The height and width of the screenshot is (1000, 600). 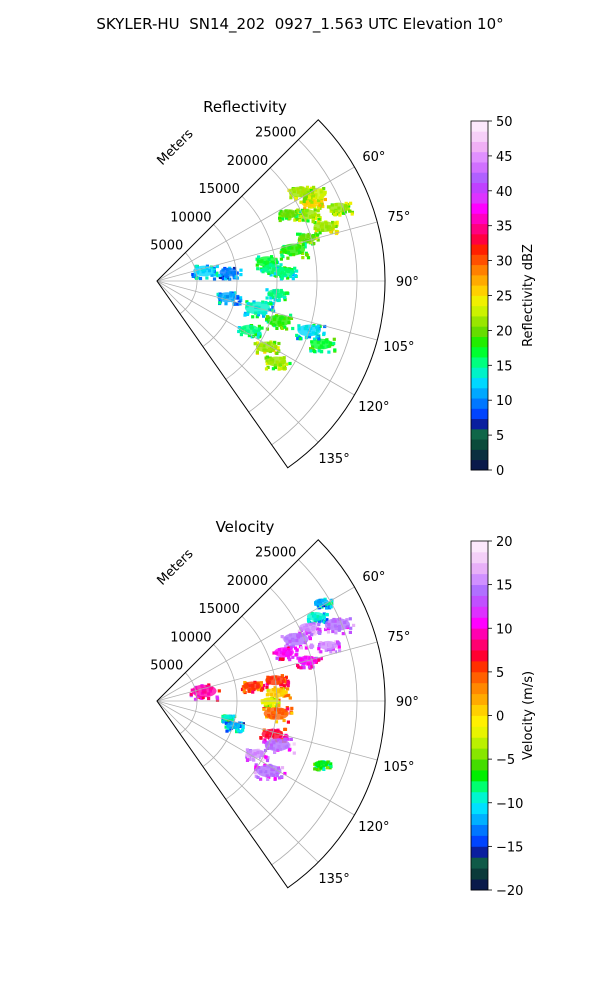 What do you see at coordinates (398, 347) in the screenshot?
I see `azimuth-tick-label: 105°` at bounding box center [398, 347].